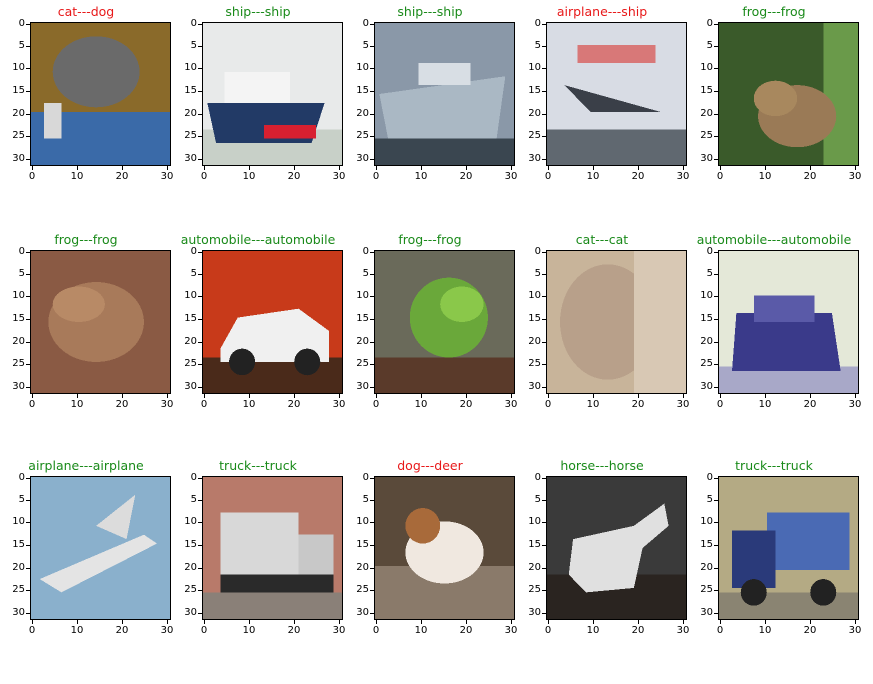 This screenshot has width=873, height=684. What do you see at coordinates (272, 94) in the screenshot?
I see `ship-image` at bounding box center [272, 94].